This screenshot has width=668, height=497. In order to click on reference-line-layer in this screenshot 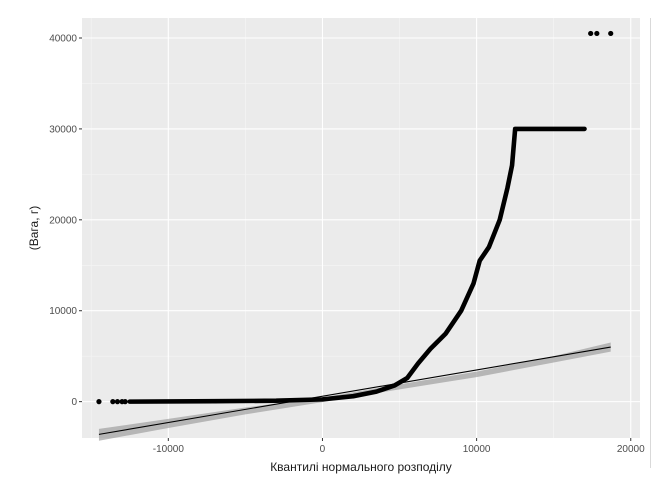, I will do `click(354, 390)`.